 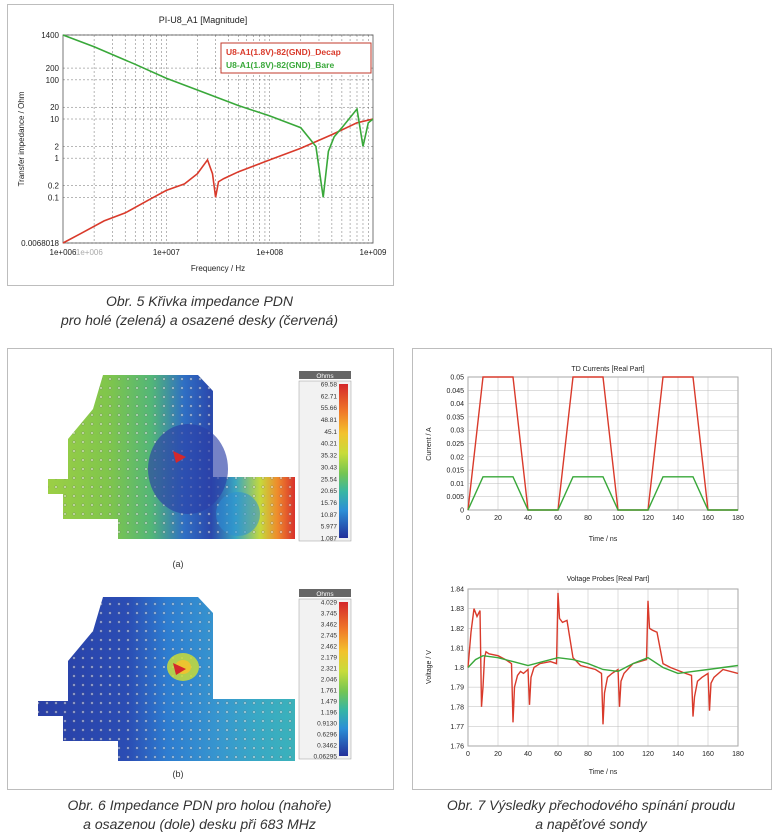 I want to click on fig7-current-xtick: 100, so click(x=618, y=518).